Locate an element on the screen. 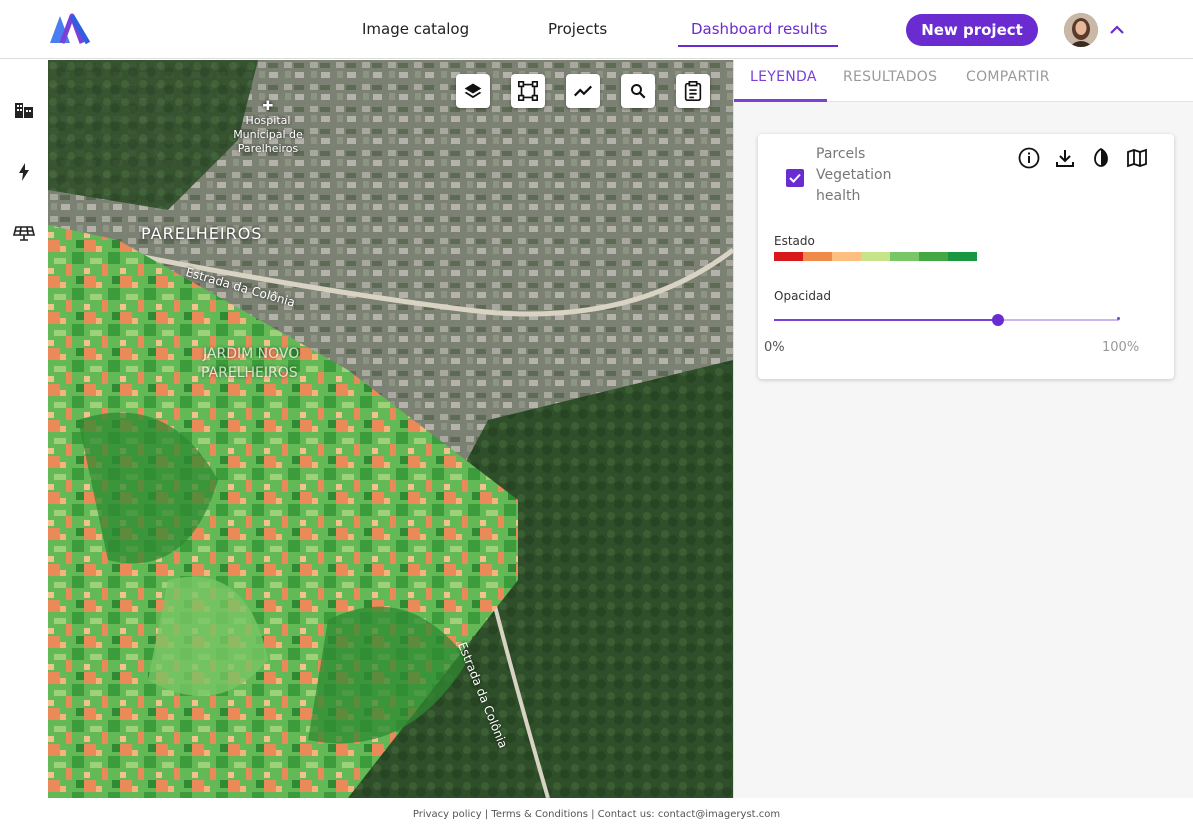 The height and width of the screenshot is (830, 1193). polygon-button is located at coordinates (528, 91).